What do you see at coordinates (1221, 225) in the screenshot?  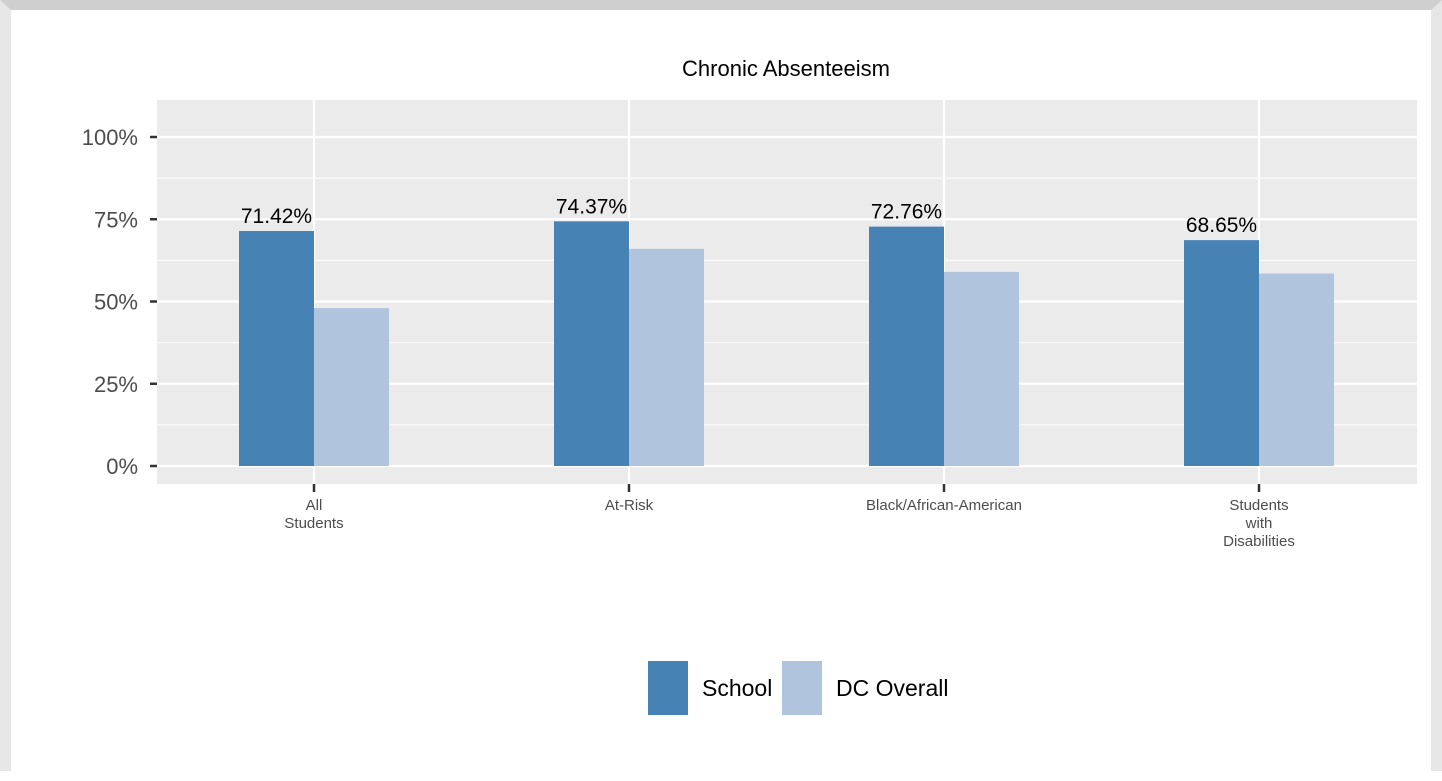 I see `data-label: 68.65%` at bounding box center [1221, 225].